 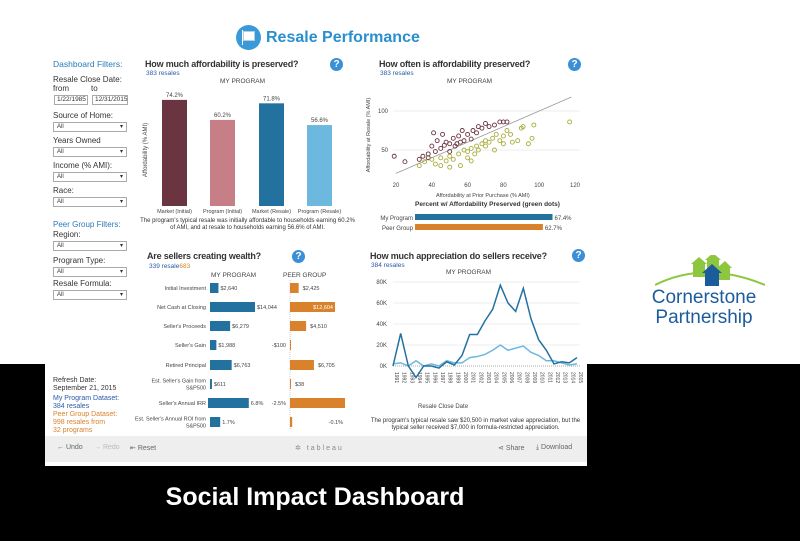 What do you see at coordinates (381, 325) in the screenshot?
I see `y-tick-label: 40K` at bounding box center [381, 325].